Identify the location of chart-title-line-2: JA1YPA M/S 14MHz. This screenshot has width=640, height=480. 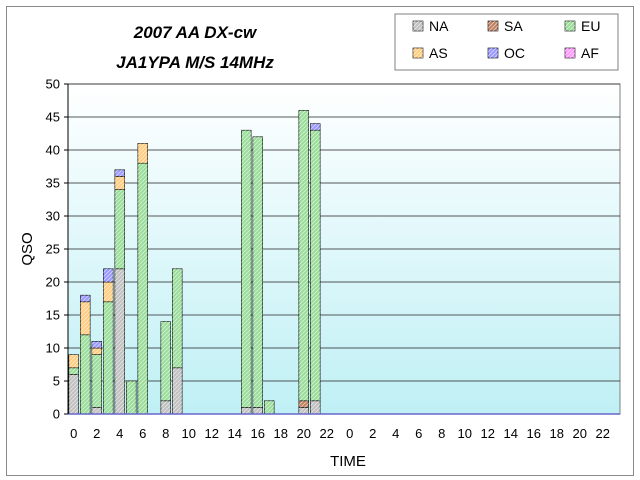
(195, 62).